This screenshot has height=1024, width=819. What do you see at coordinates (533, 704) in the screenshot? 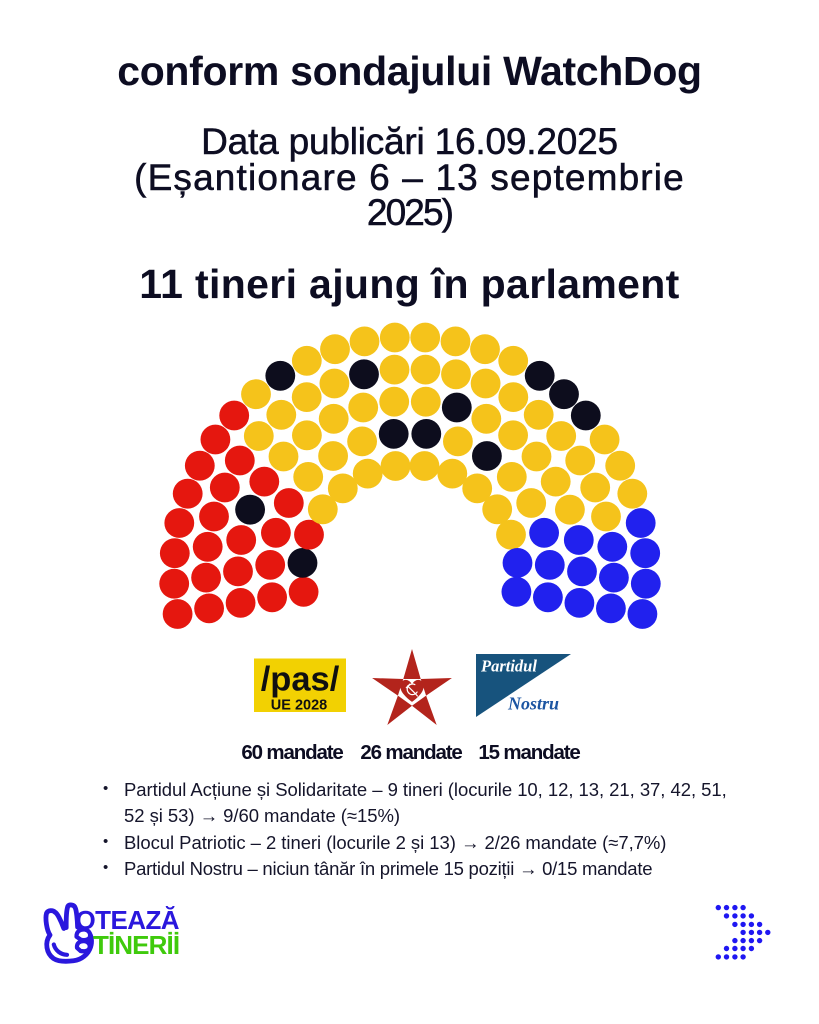
I see `svg-text: Nostru` at bounding box center [533, 704].